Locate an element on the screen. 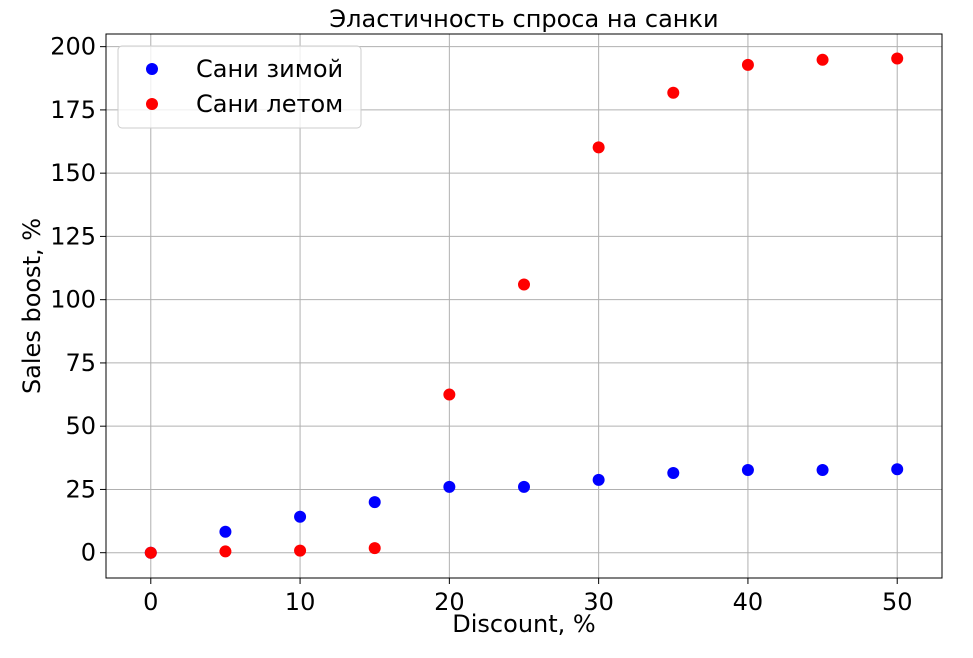 The width and height of the screenshot is (973, 658). y-tick-label: 175 is located at coordinates (73, 110).